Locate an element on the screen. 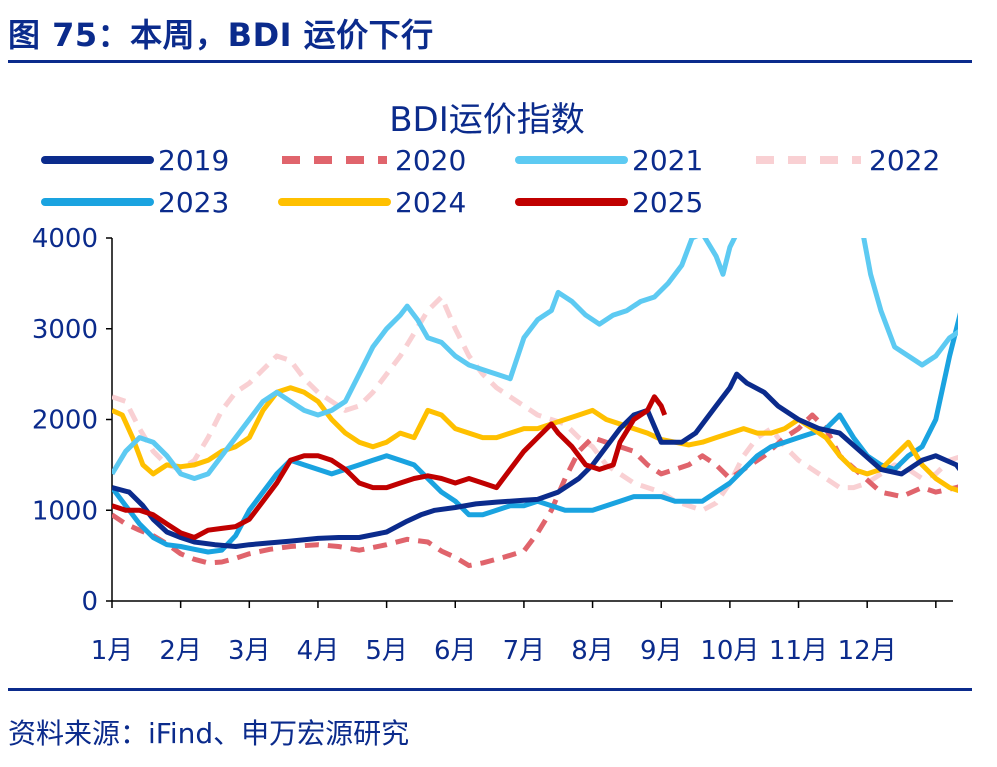  x-tick-label: 3月 is located at coordinates (249, 651).